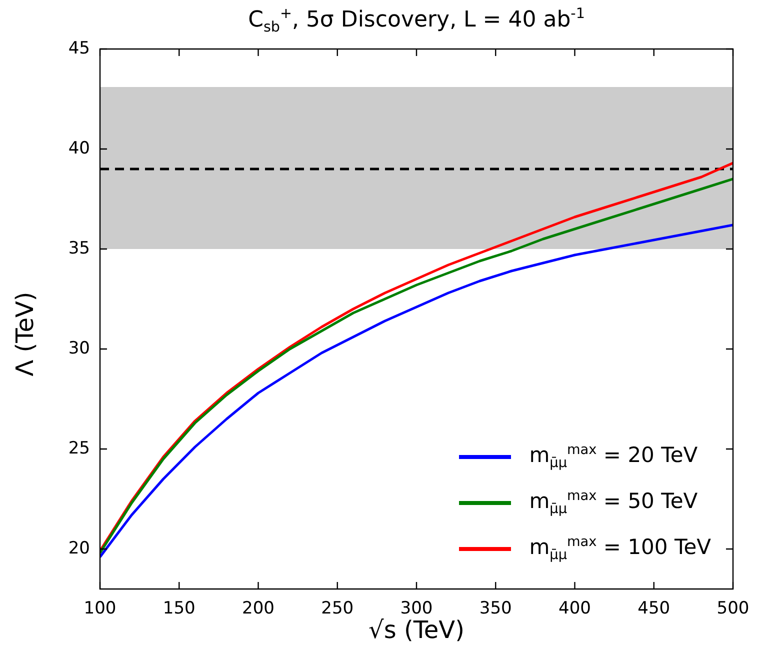  Describe the element at coordinates (79, 548) in the screenshot. I see `y-tick-label: 20` at that location.